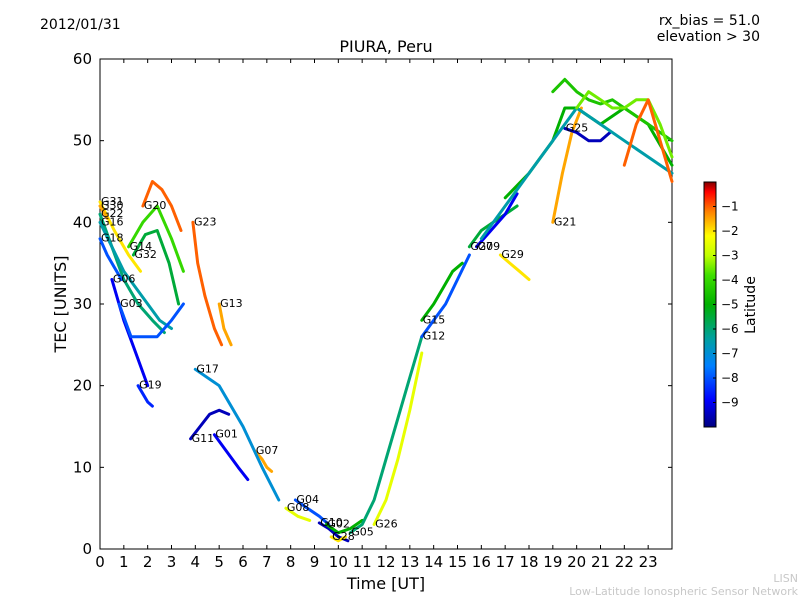 The image size is (800, 600). Describe the element at coordinates (141, 246) in the screenshot. I see `satellite-label: G14` at that location.